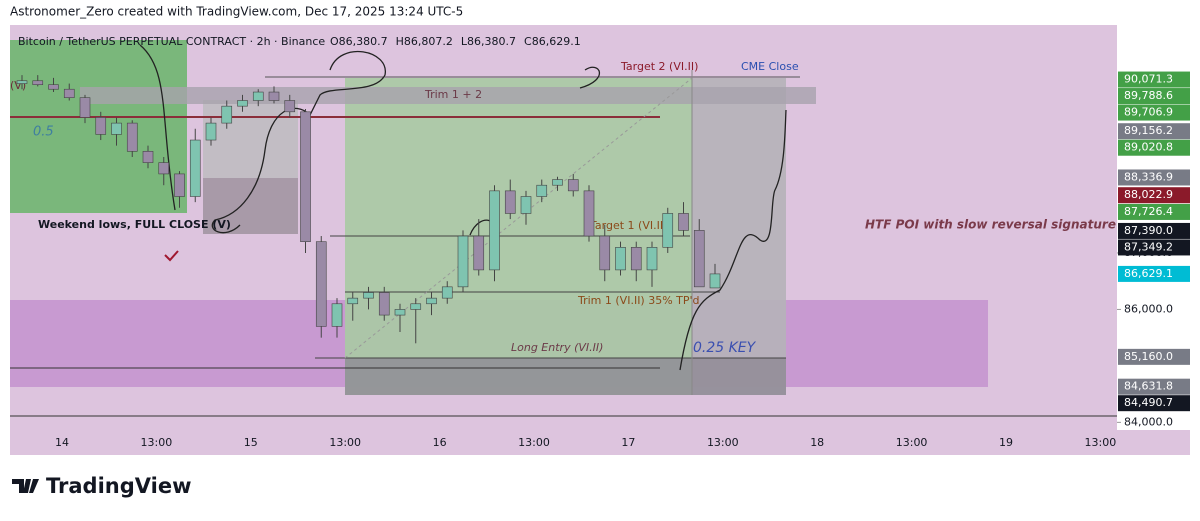  I want to click on price-tag-label: 84,631.8, so click(1148, 386).